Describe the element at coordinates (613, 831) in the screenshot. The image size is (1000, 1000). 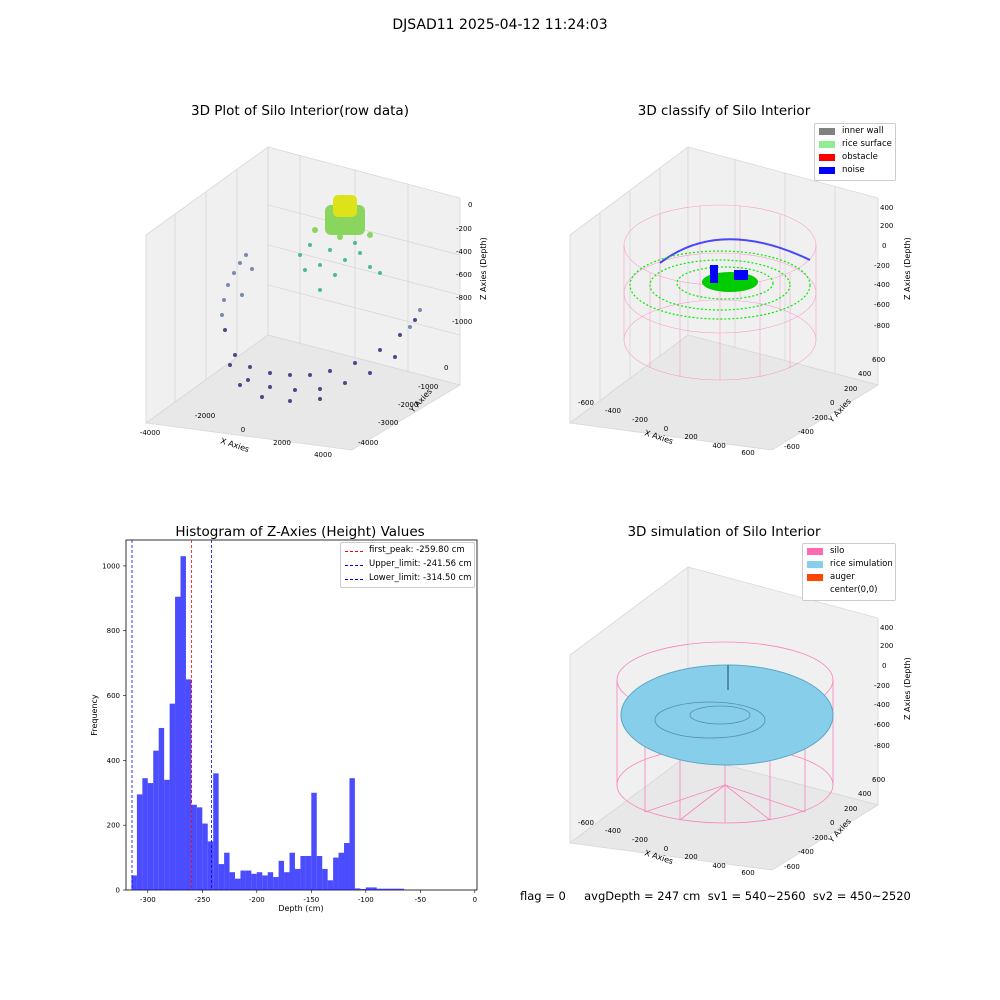
I see `sim-xtick: -400` at that location.